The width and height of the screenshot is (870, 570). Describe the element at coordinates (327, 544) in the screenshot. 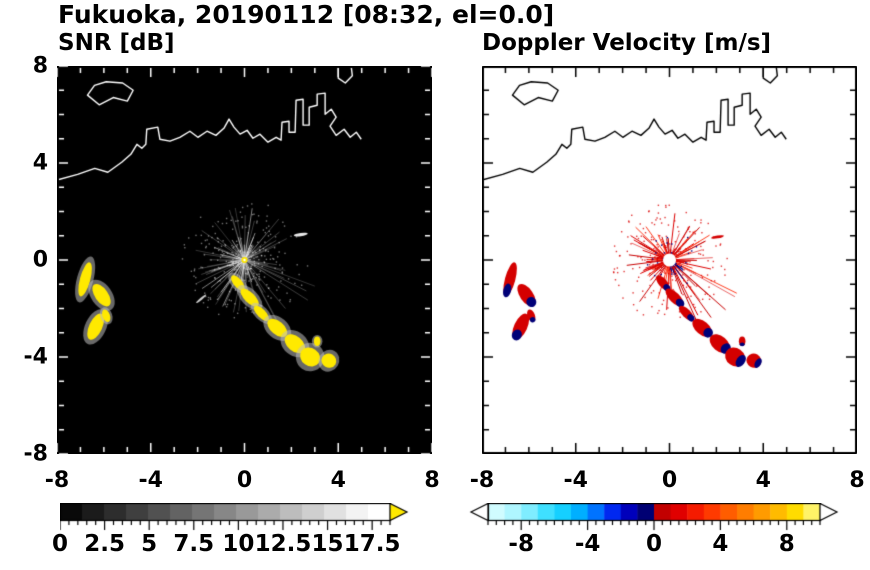

I see `colorbar-tick-label: 15` at that location.